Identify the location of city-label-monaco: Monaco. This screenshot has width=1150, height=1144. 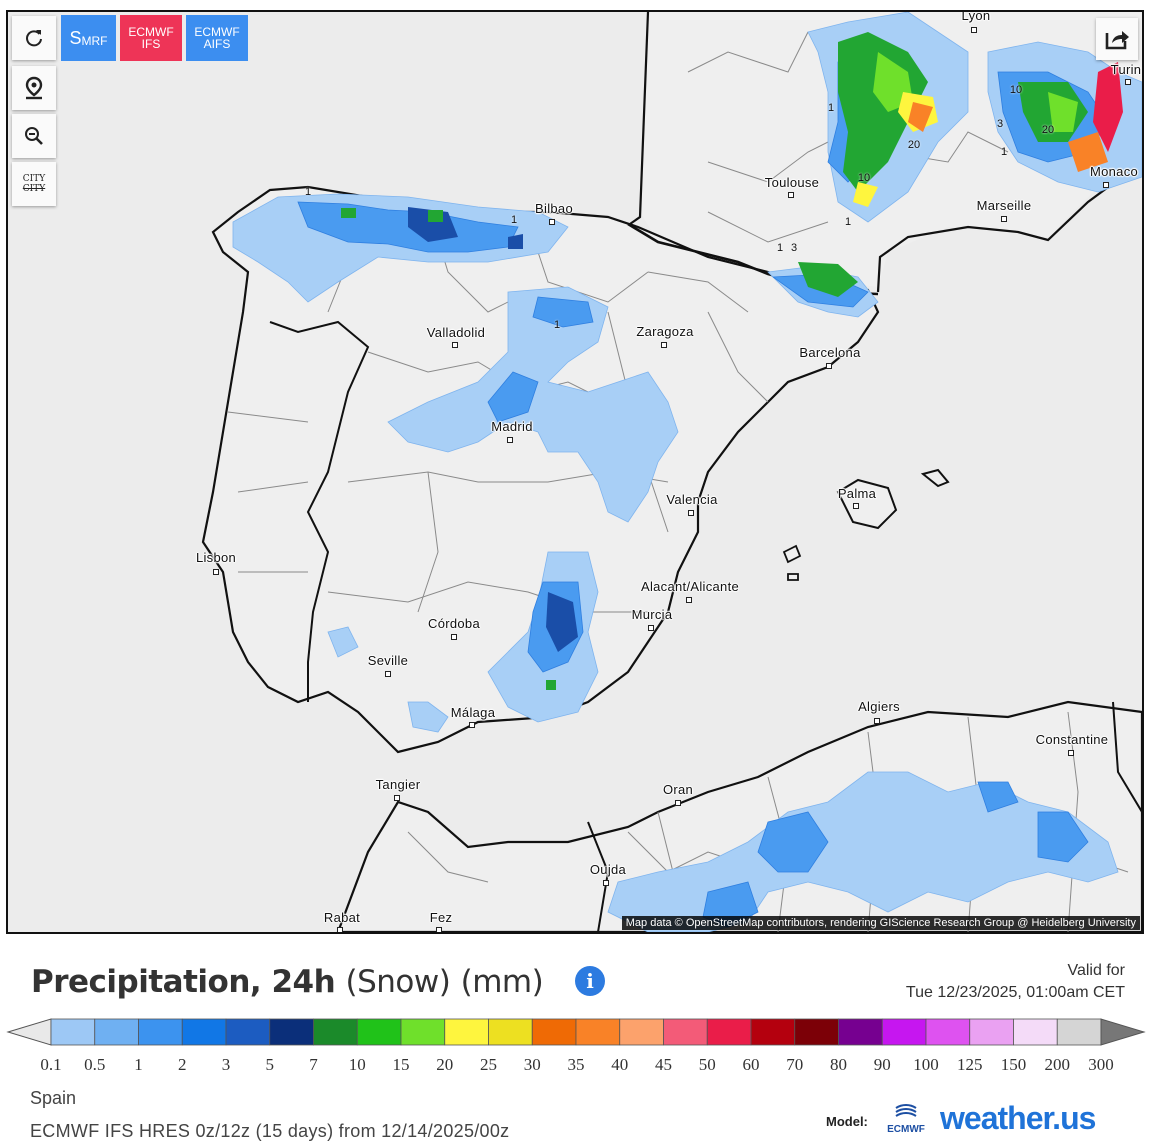
(1114, 171).